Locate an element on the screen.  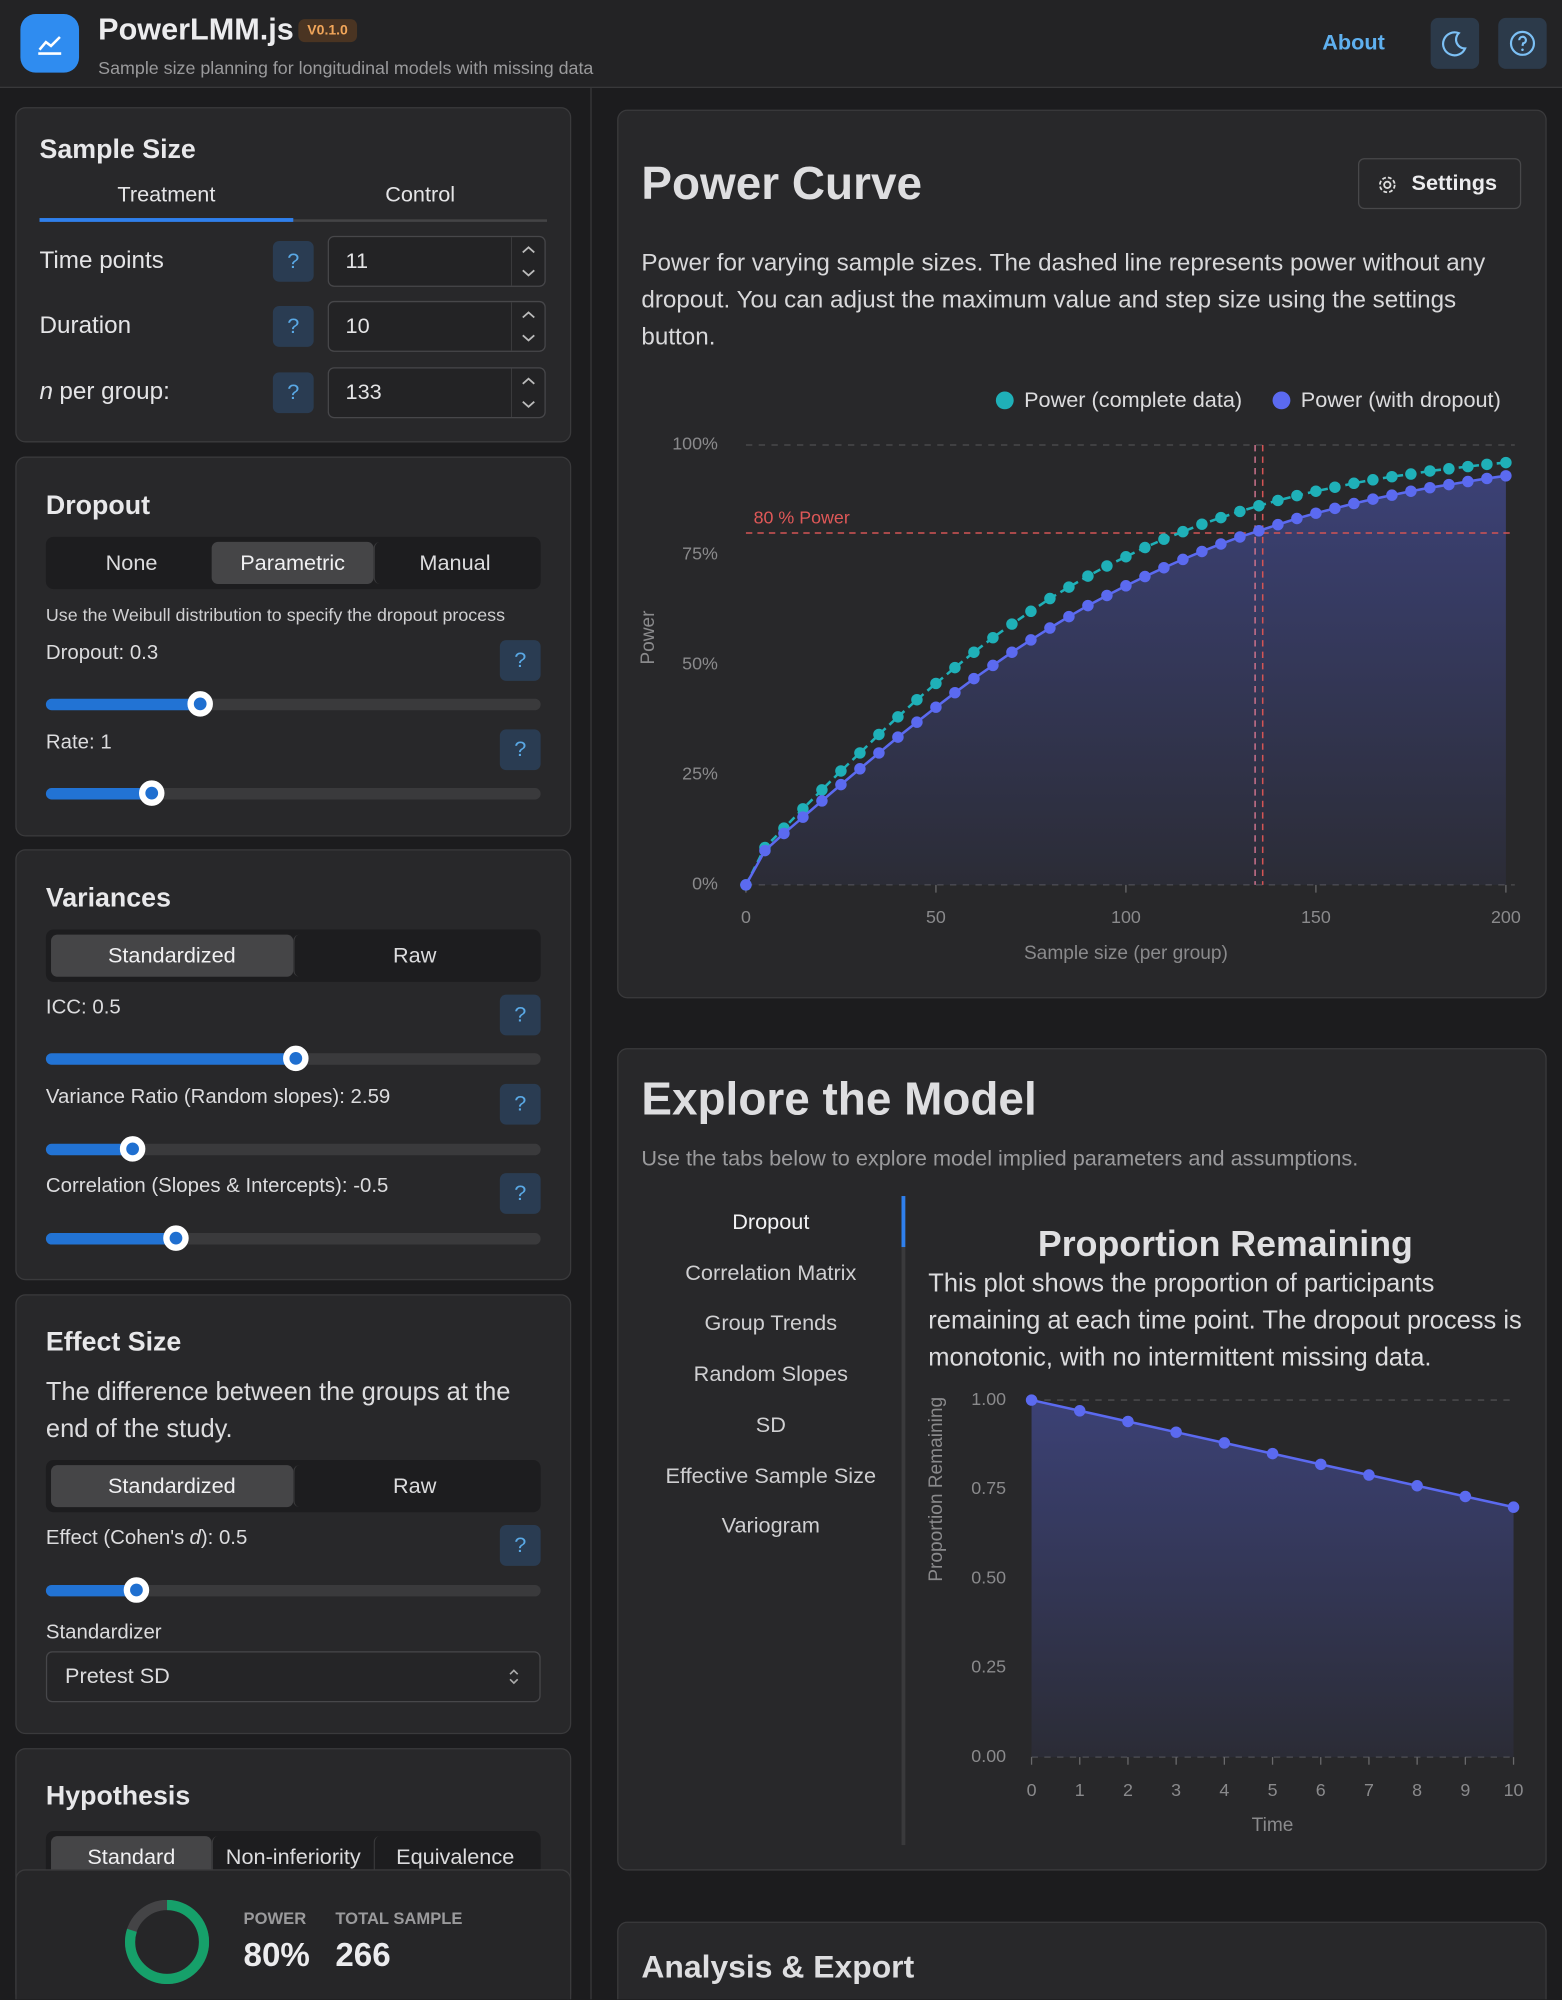
segment-option: None is located at coordinates (131, 563).